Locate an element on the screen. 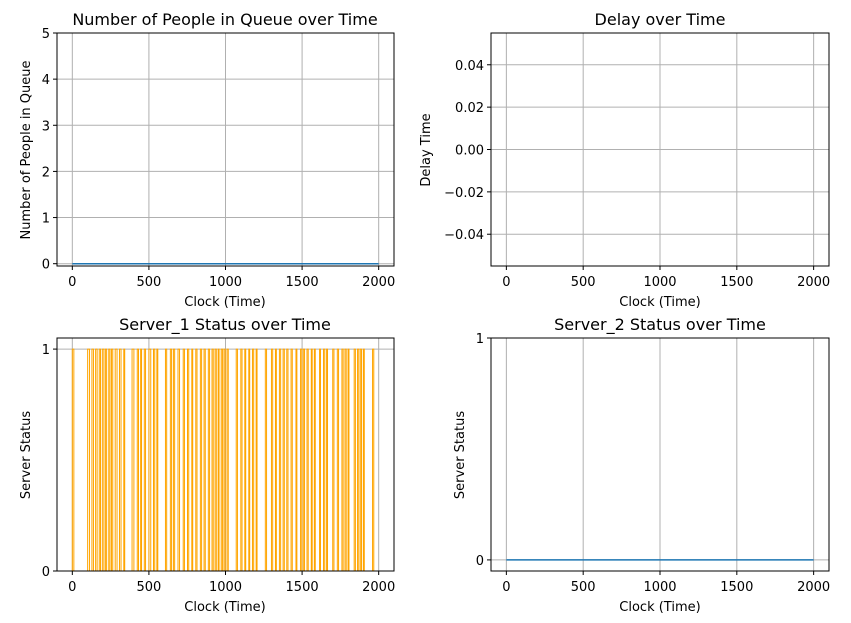 The image size is (851, 623). y-tick-label: 0.00 is located at coordinates (469, 151).